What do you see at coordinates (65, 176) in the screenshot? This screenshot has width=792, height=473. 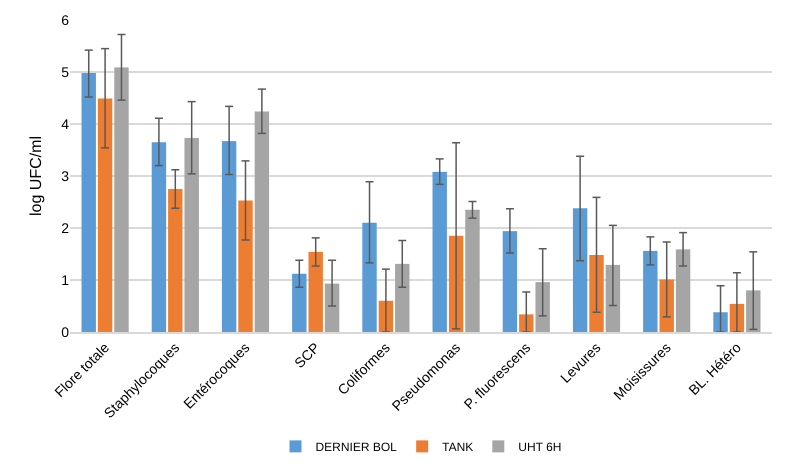 I see `y-tick-label: 3` at bounding box center [65, 176].